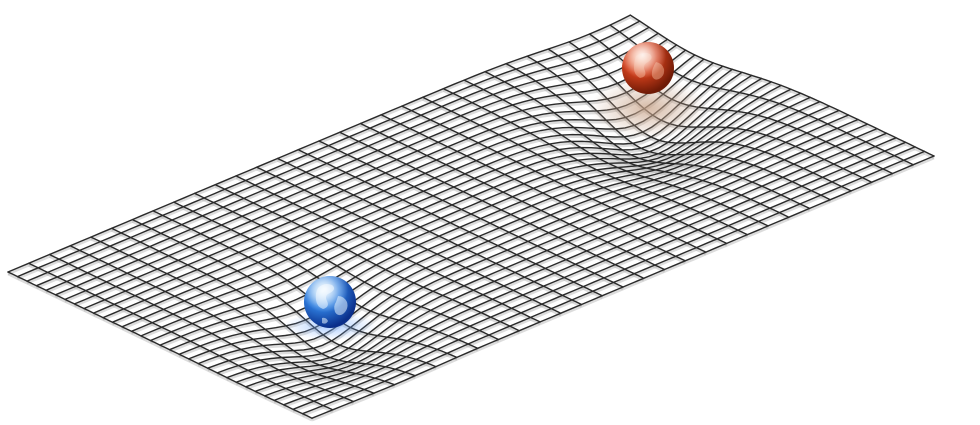 The image size is (980, 425). Describe the element at coordinates (330, 302) in the screenshot. I see `blue-earth-sphere` at that location.